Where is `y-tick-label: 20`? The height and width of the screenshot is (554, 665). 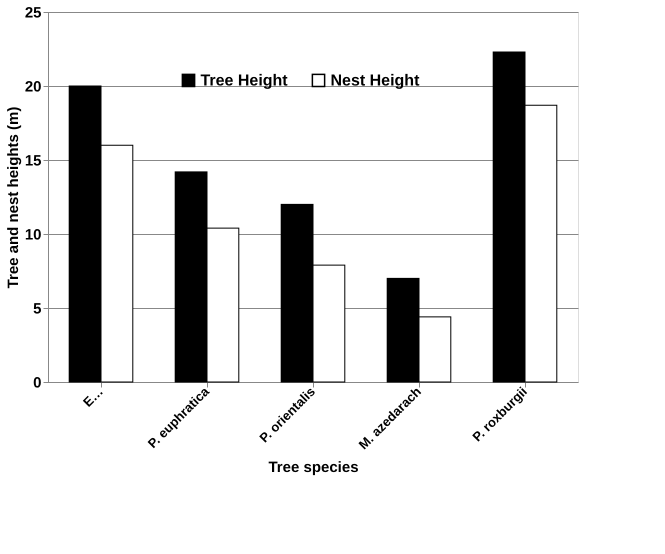
y-tick-label: 20 is located at coordinates (33, 87).